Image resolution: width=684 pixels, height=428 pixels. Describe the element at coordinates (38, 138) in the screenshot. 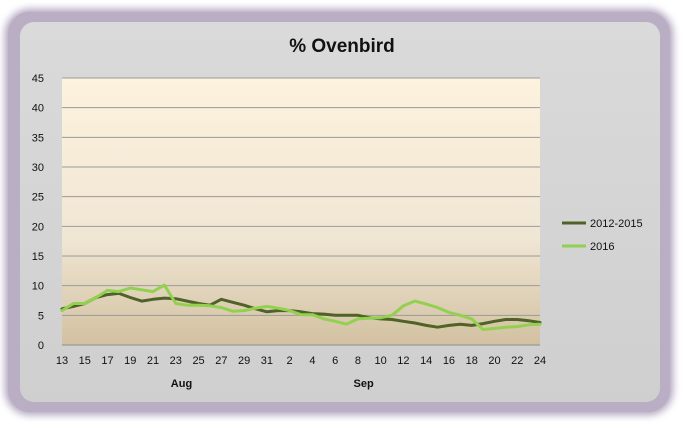

I see `y-tick-label: 35` at that location.